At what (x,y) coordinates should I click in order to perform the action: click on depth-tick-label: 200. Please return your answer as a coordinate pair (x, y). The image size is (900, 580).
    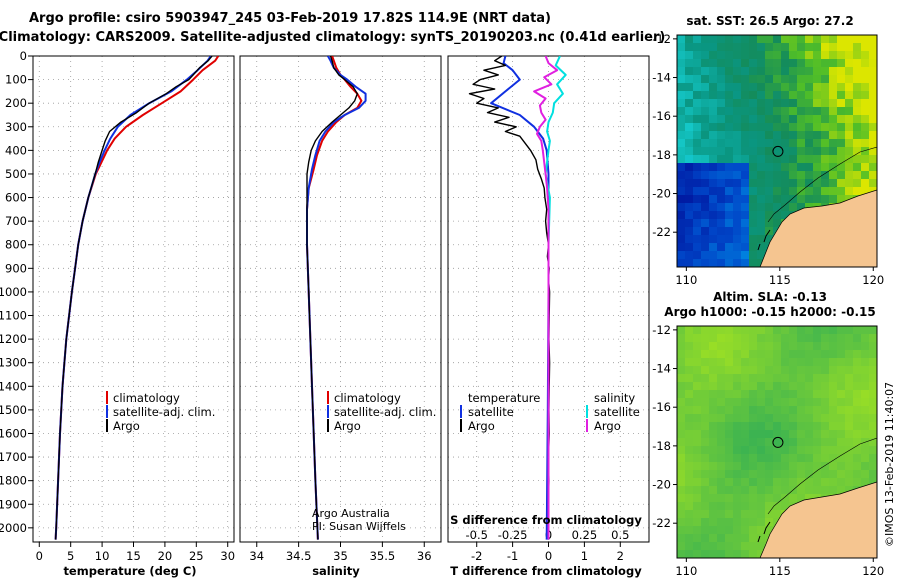
    Looking at the image, I should click on (16, 103).